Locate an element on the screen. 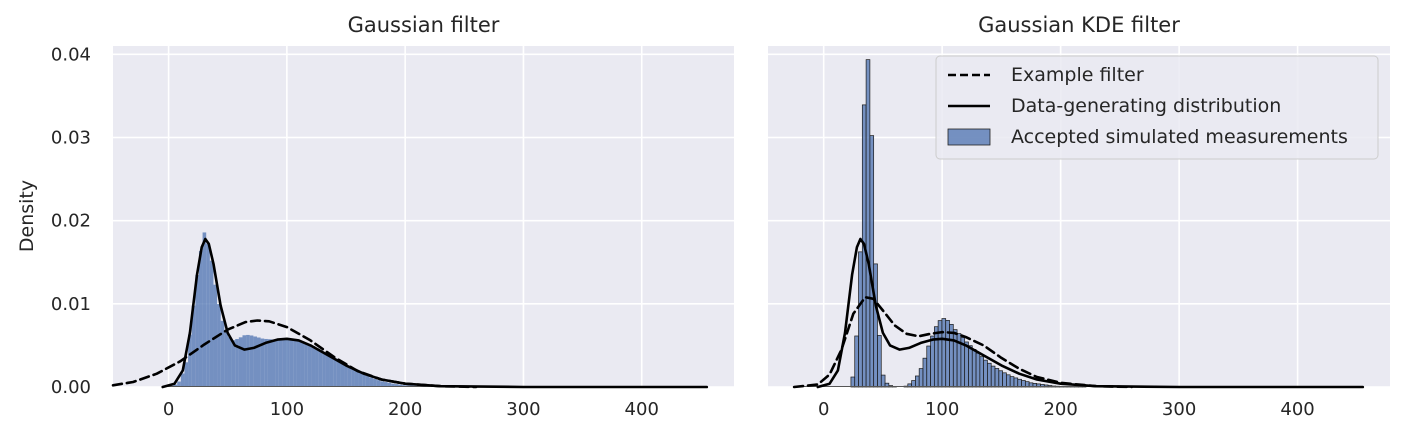 This screenshot has width=1404, height=440. left-histogram is located at coordinates (434, 309).